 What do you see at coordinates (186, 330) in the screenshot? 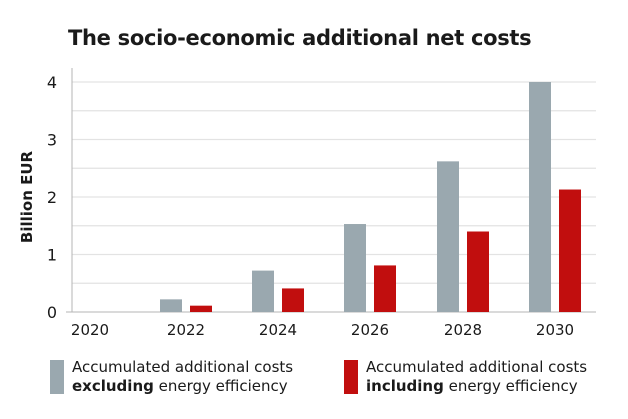
I see `x-tick-label: 2022` at bounding box center [186, 330].